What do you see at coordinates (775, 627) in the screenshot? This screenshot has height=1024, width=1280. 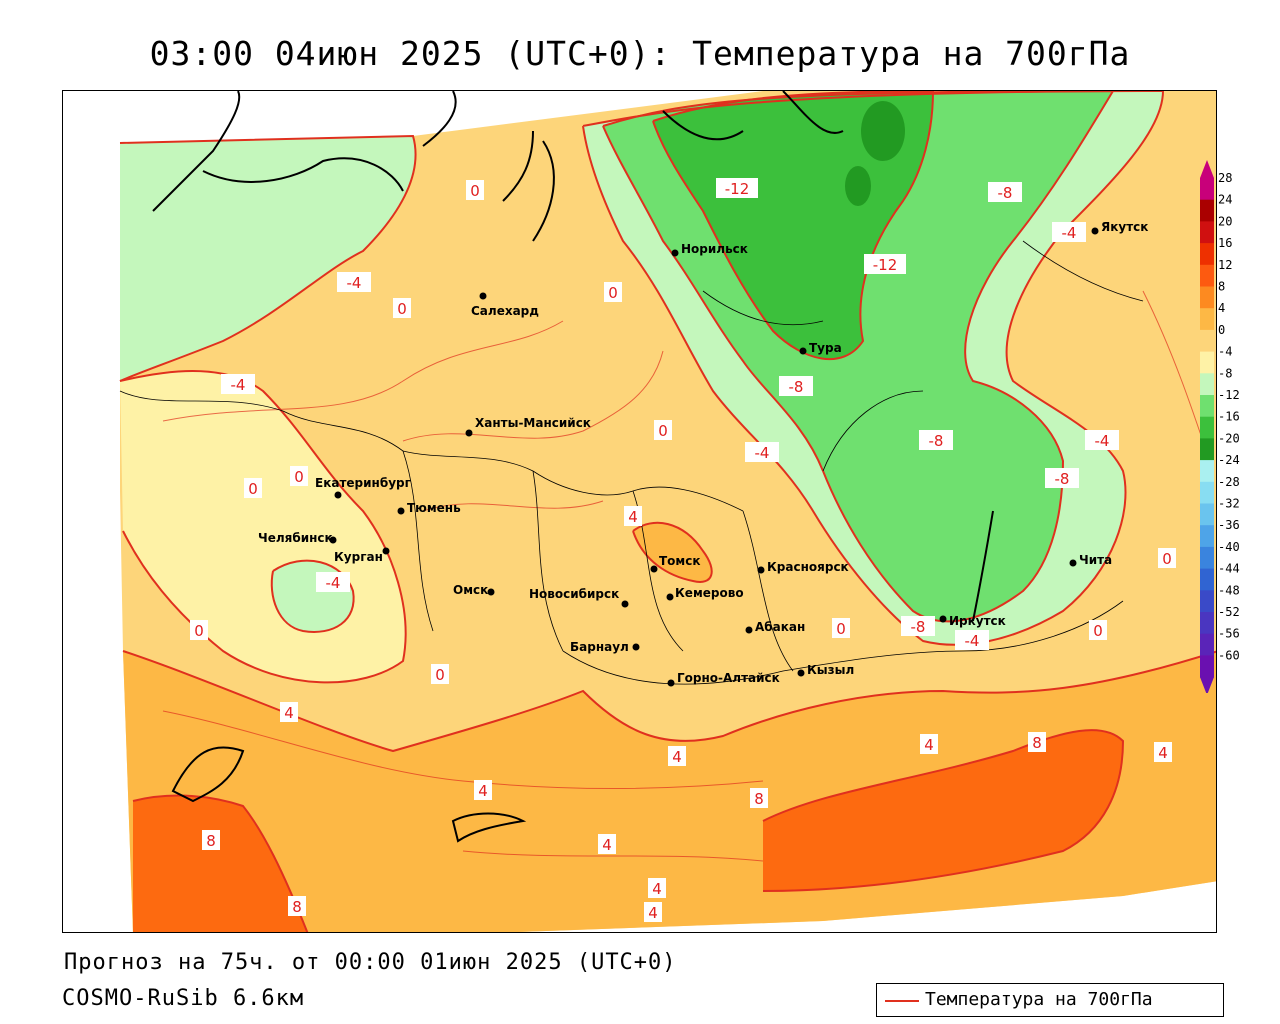 I see `city-abakan: Абакан` at bounding box center [775, 627].